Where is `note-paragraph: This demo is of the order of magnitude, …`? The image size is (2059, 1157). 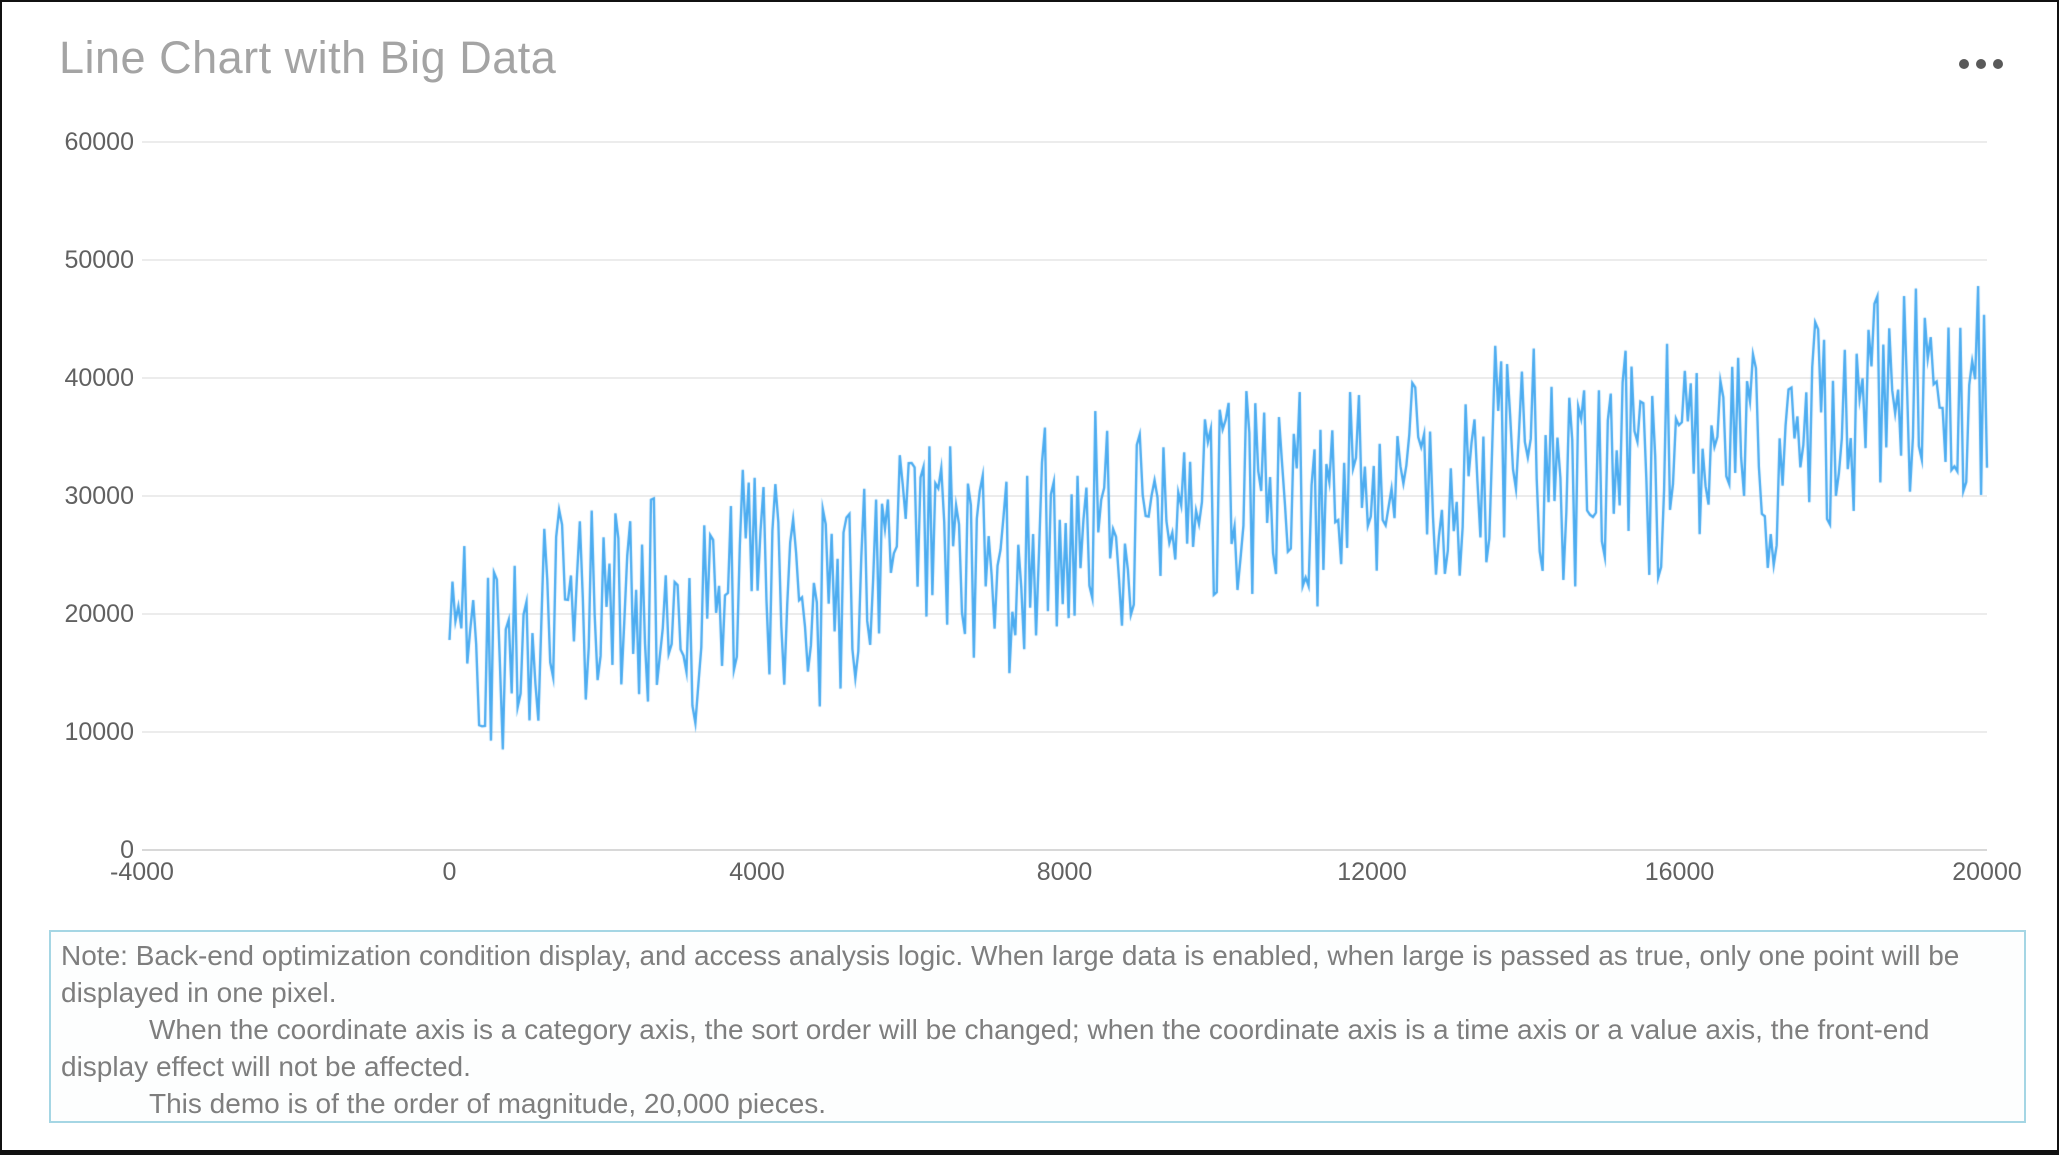
note-paragraph: This demo is of the order of magnitude, … is located at coordinates (488, 1103).